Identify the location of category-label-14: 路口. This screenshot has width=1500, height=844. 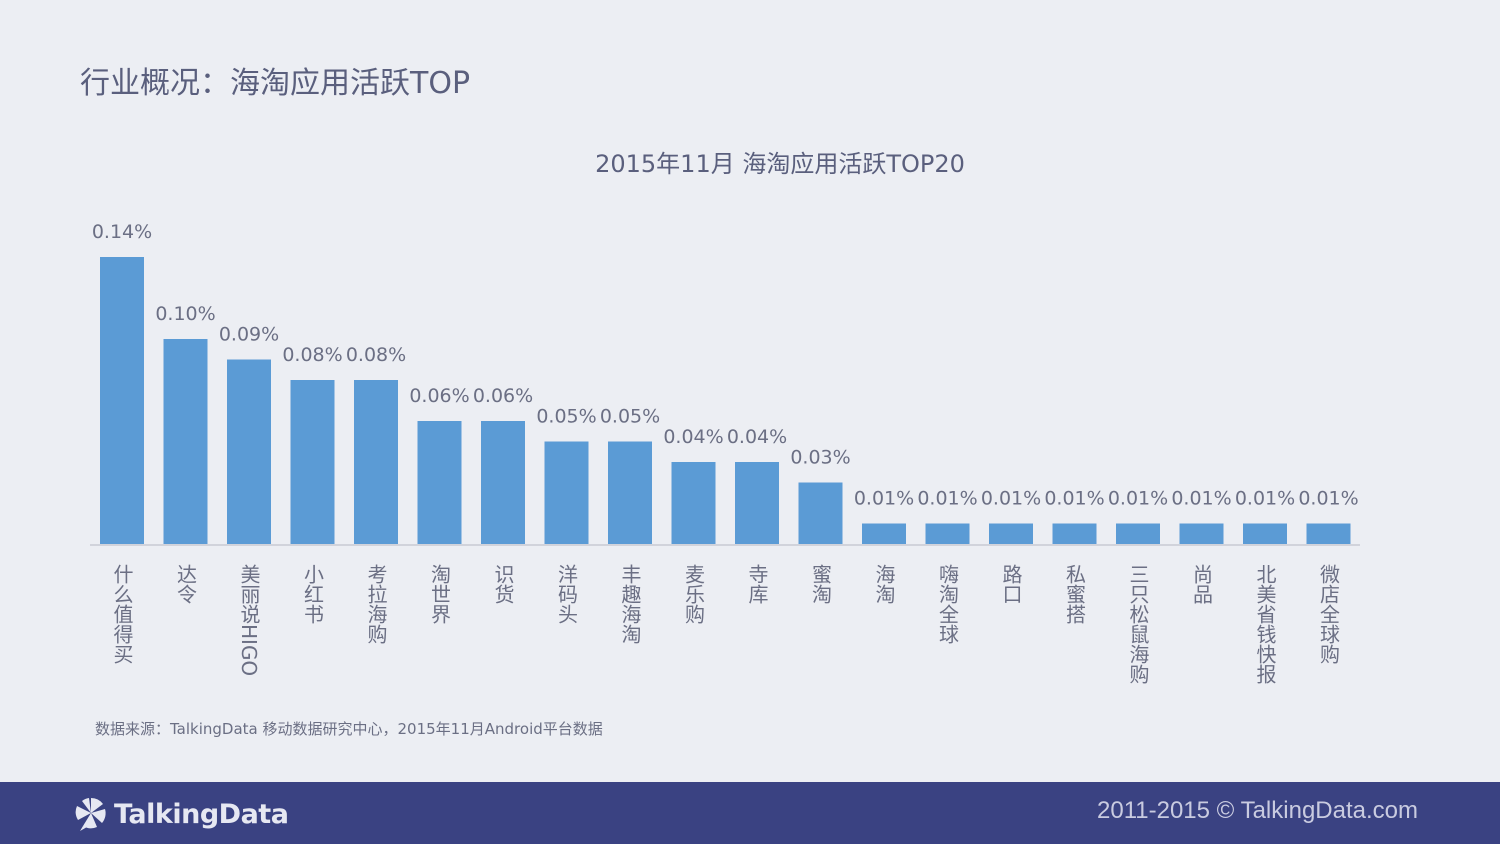
(1011, 584).